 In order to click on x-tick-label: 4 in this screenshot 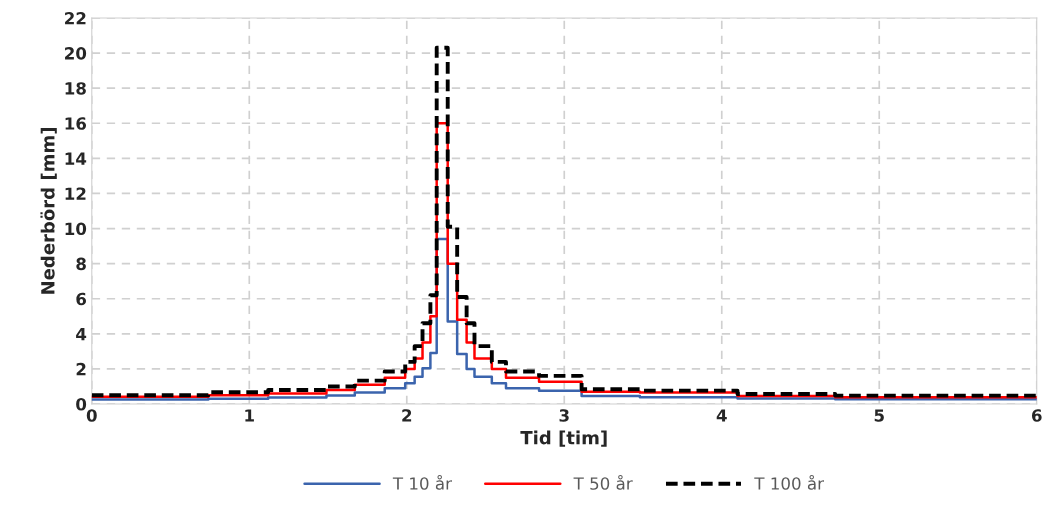, I will do `click(721, 415)`.